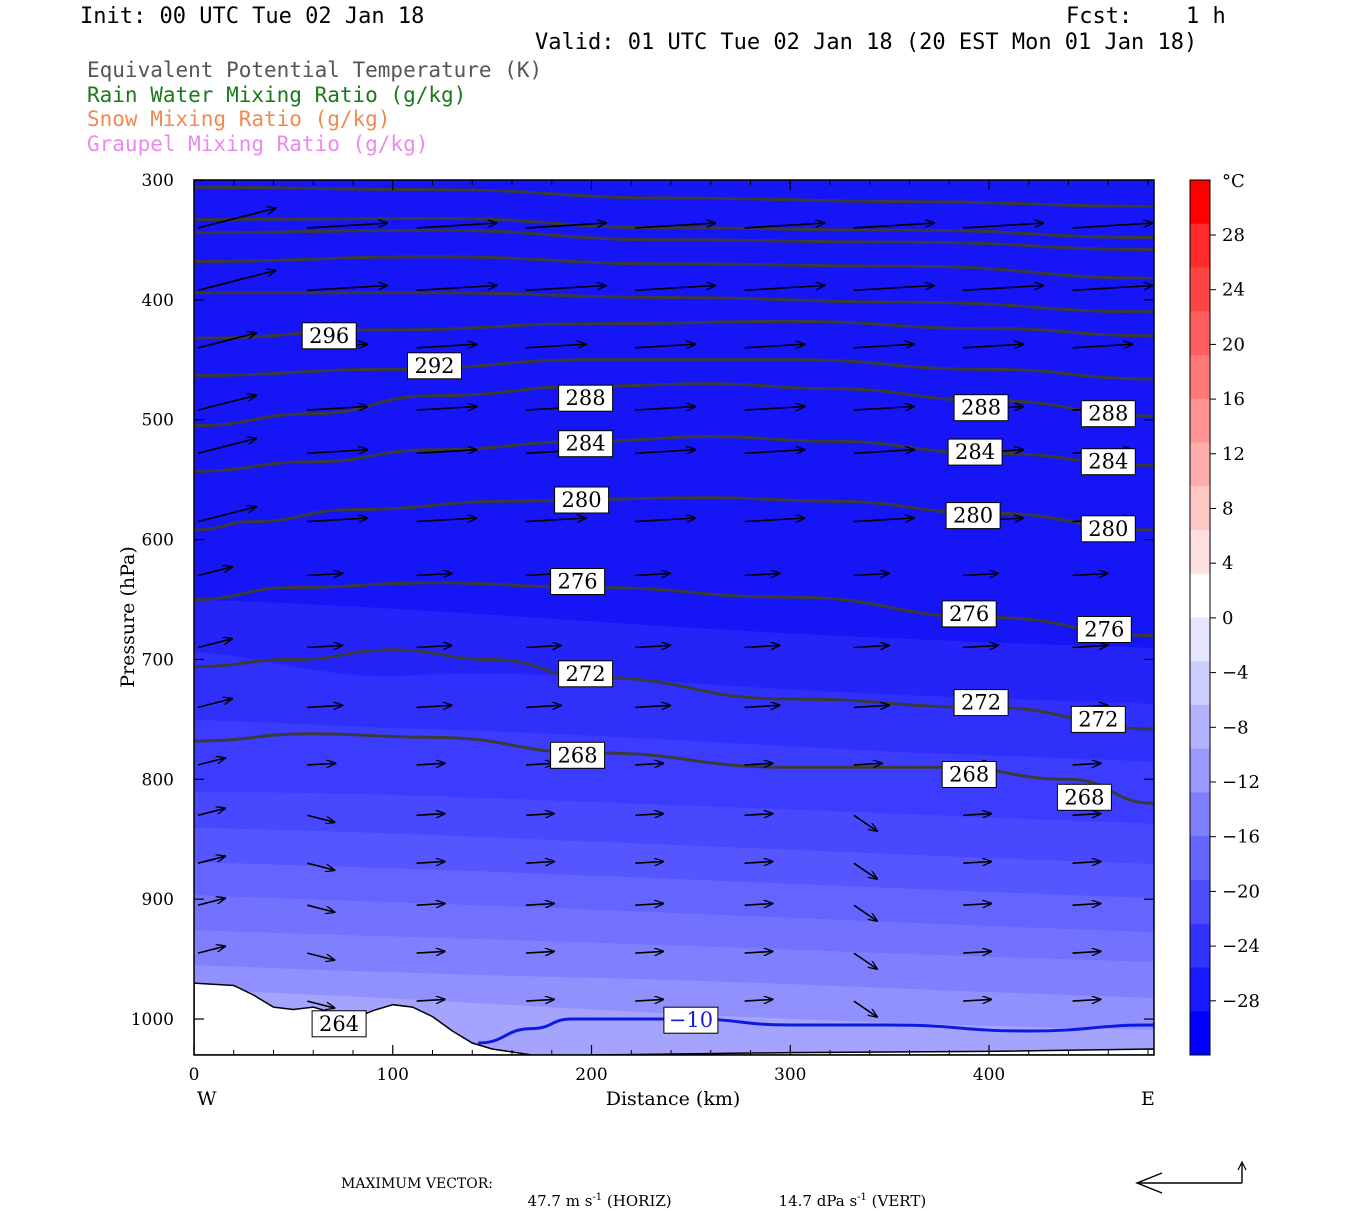 The height and width of the screenshot is (1210, 1350). Describe the element at coordinates (1227, 509) in the screenshot. I see `colorbar-label: 8` at that location.